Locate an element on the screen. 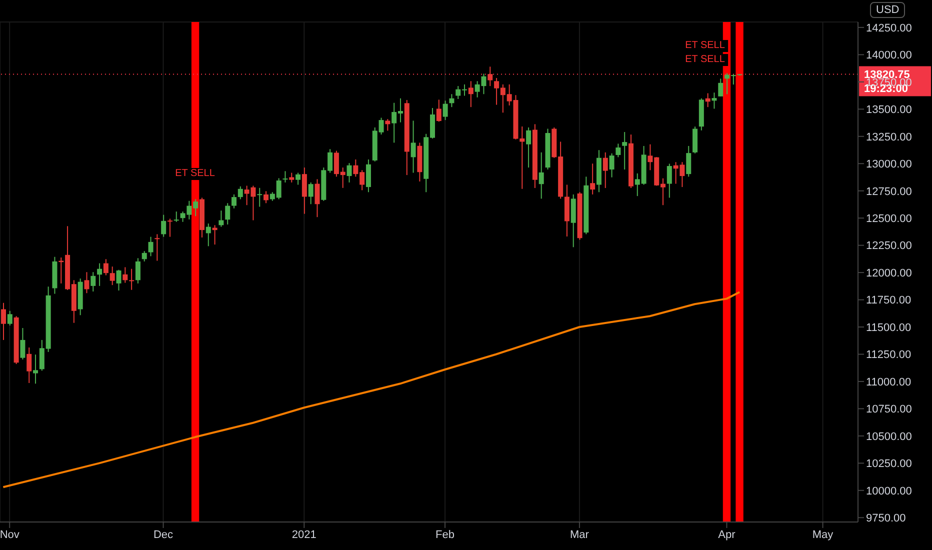 Image resolution: width=932 pixels, height=550 pixels. y-tick-label: 9750.00 is located at coordinates (886, 518).